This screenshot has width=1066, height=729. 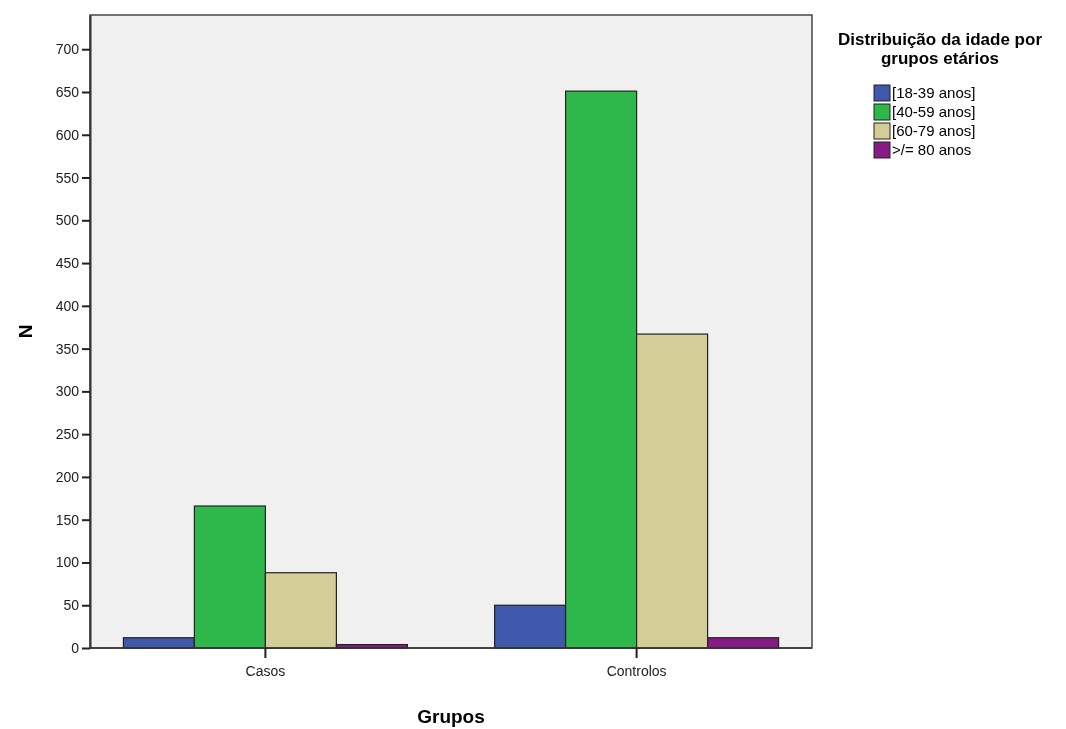 What do you see at coordinates (67, 348) in the screenshot?
I see `y-tick-label: 350` at bounding box center [67, 348].